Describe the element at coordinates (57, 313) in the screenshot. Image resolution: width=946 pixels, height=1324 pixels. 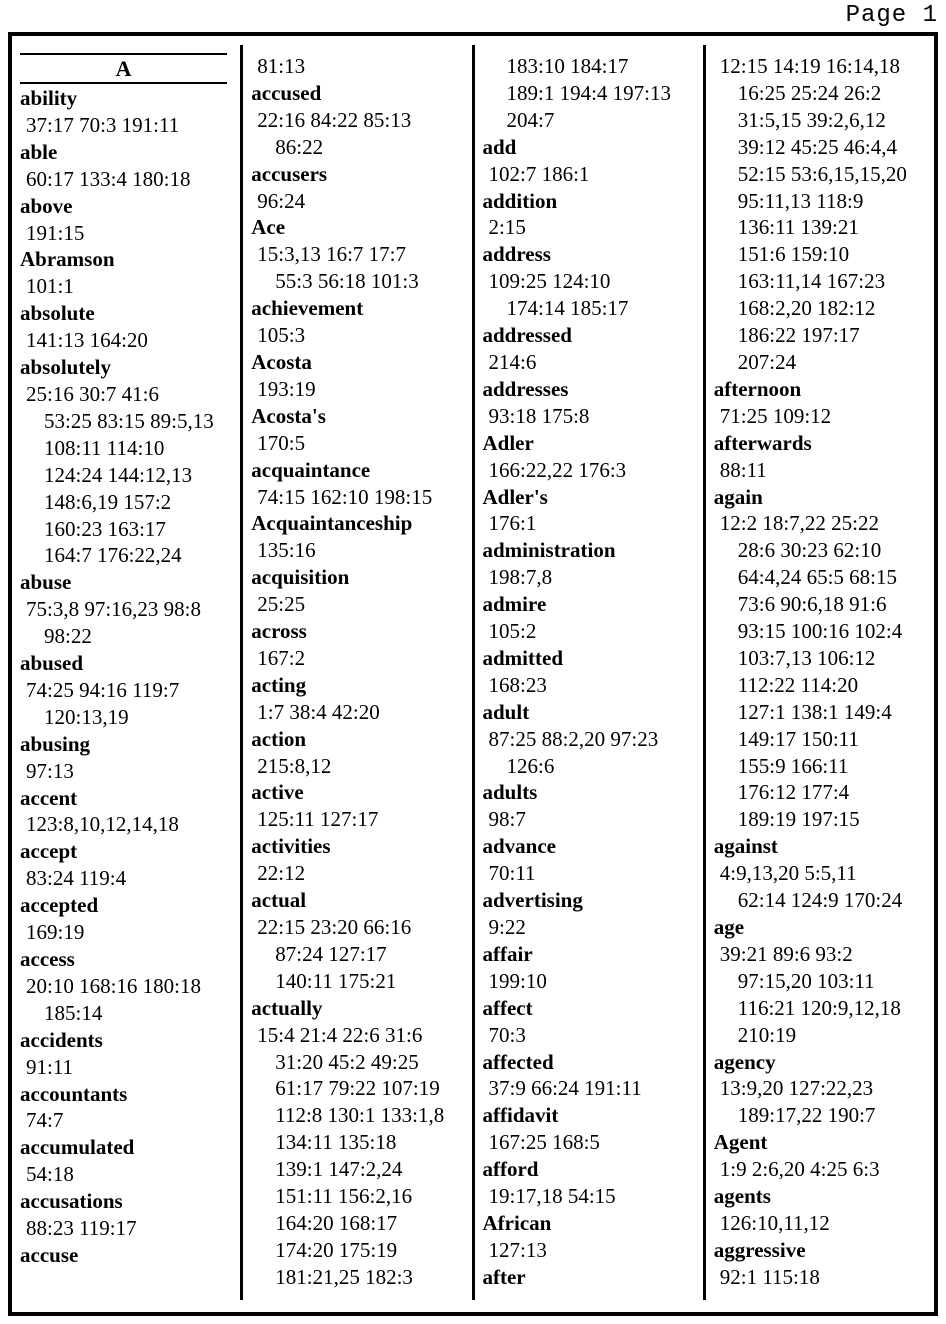
I see `index-word: absolute` at that location.